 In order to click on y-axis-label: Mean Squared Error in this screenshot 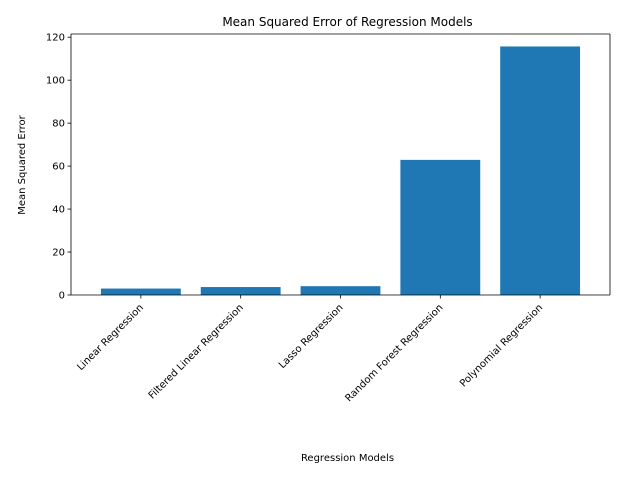, I will do `click(22, 164)`.